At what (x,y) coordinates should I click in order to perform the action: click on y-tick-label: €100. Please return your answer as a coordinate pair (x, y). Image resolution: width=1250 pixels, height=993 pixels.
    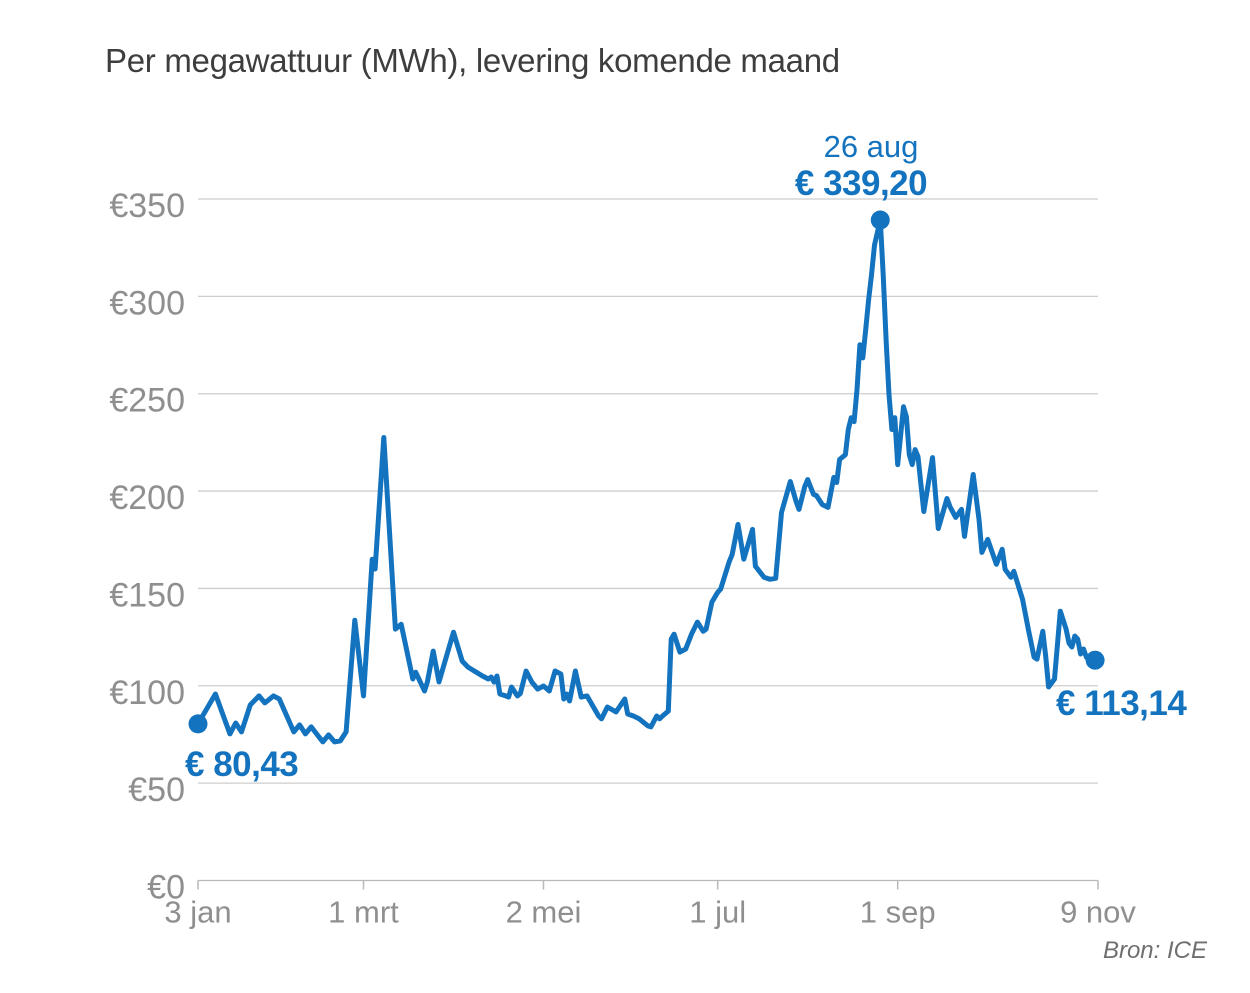
    Looking at the image, I should click on (147, 693).